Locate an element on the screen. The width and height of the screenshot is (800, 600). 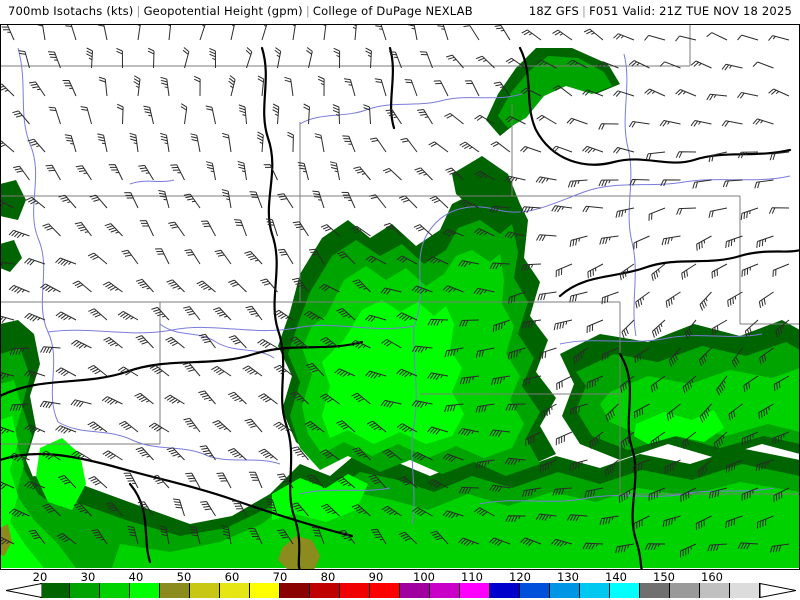
colorbar-tick-110: 110 is located at coordinates (472, 577).